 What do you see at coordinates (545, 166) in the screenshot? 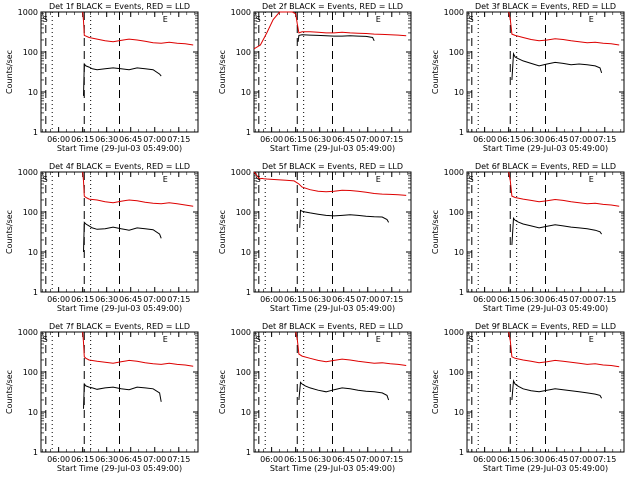
I see `panel-title: Det 6f BLACK = Events, RED = LLD` at bounding box center [545, 166].